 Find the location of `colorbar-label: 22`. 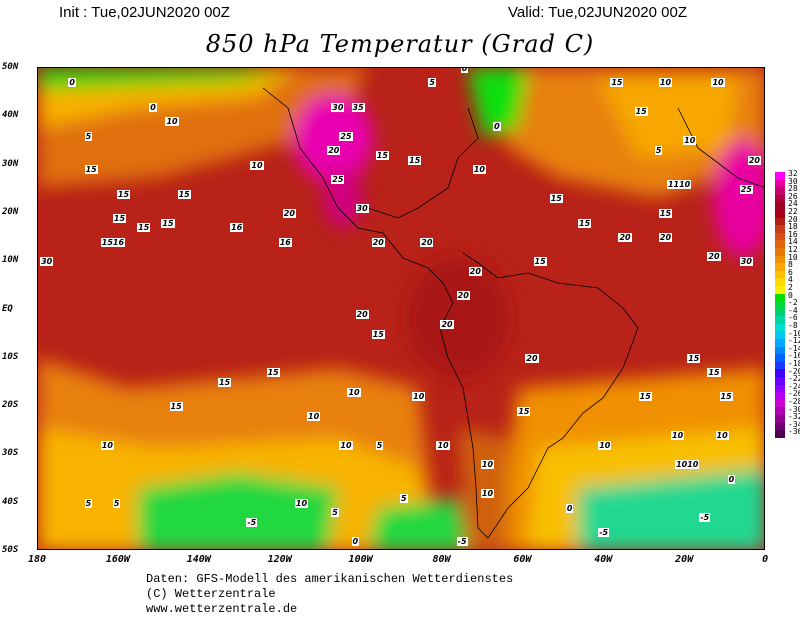

colorbar-label: 22 is located at coordinates (793, 211).